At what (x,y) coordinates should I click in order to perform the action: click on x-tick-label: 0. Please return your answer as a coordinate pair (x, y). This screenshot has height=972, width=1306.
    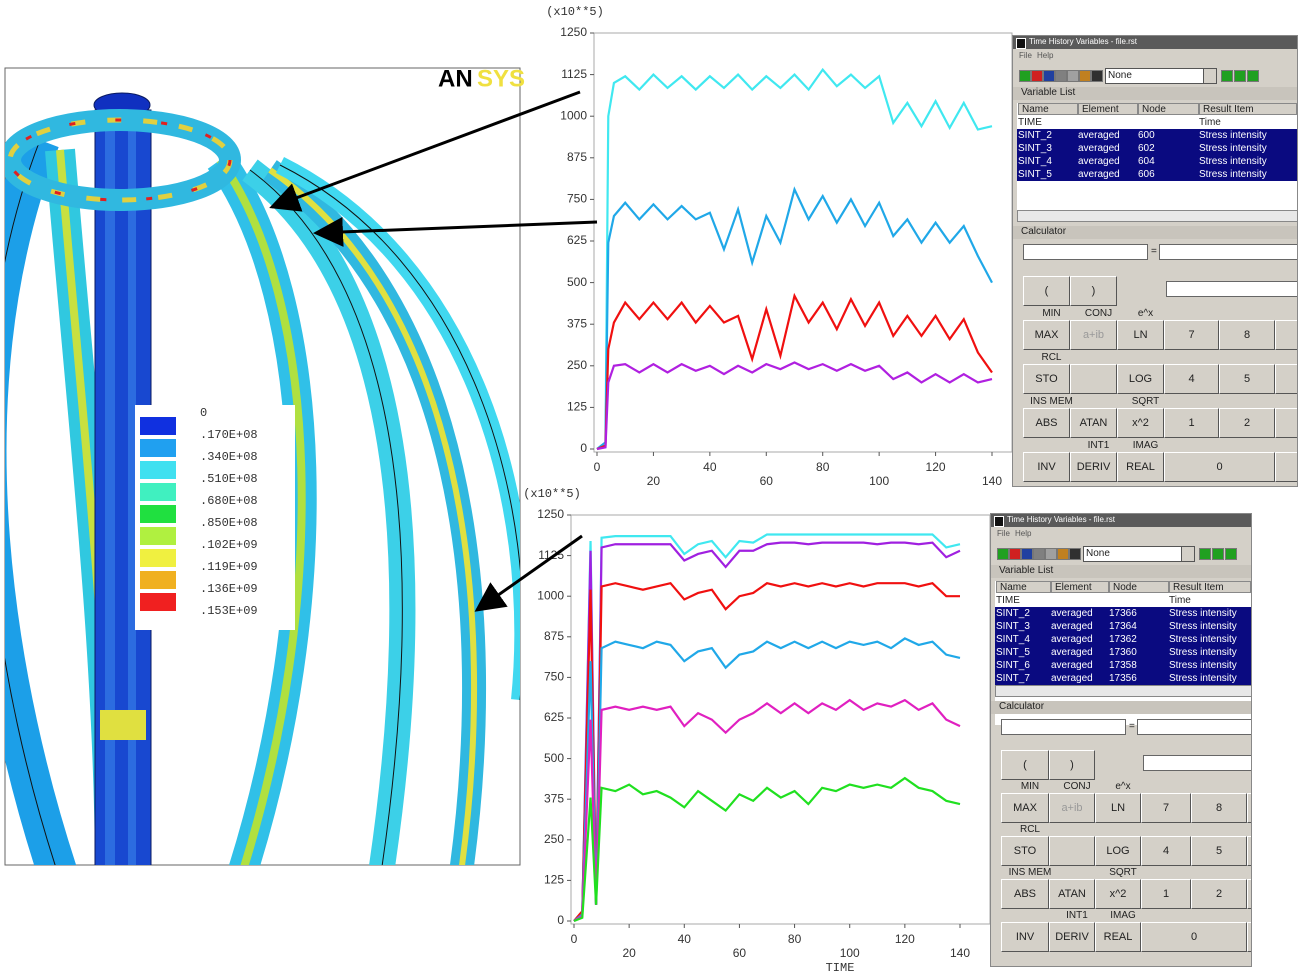
    Looking at the image, I should click on (574, 939).